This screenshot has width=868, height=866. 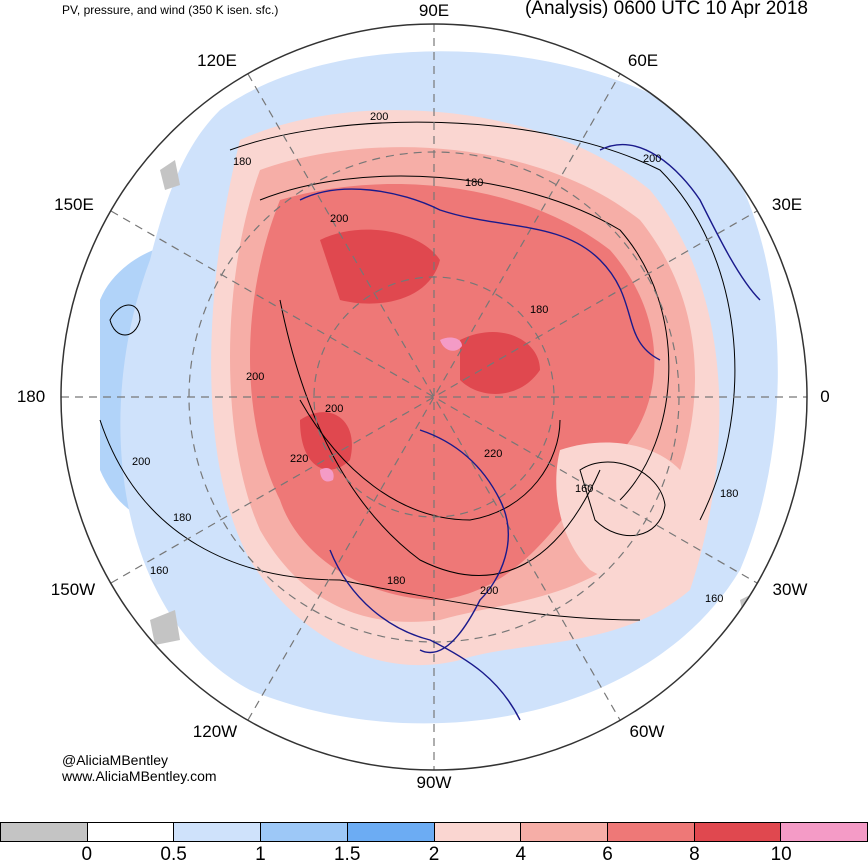 I want to click on colorbar-tick-label: 2, so click(x=434, y=854).